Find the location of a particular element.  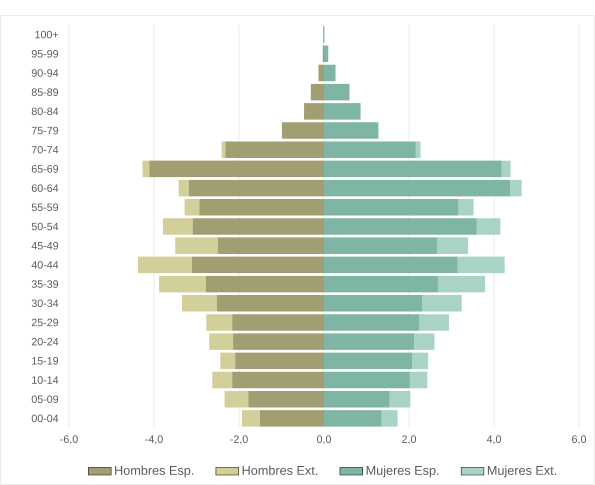

y-tick-label: 40-44 is located at coordinates (45, 265).